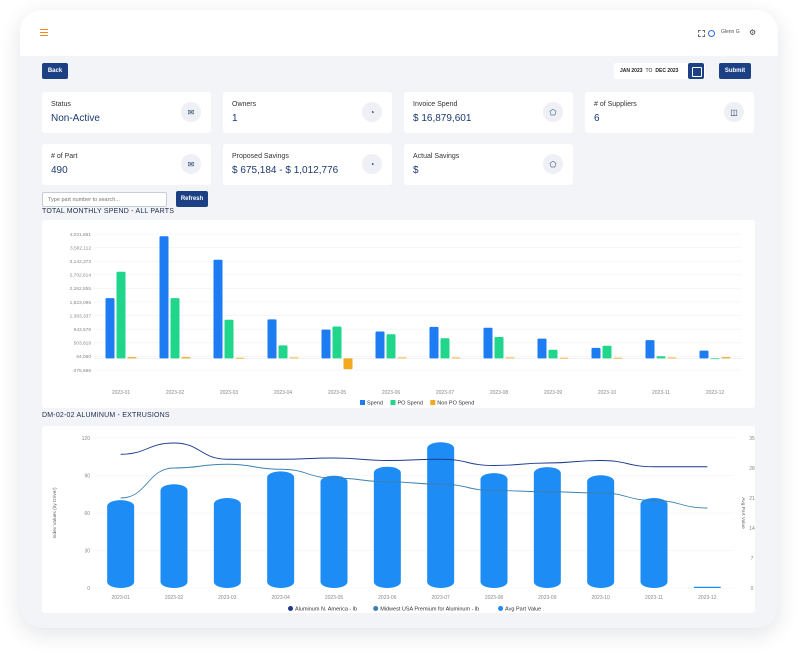 This screenshot has height=660, width=798. I want to click on x-tick-label: 2023-04, so click(283, 393).